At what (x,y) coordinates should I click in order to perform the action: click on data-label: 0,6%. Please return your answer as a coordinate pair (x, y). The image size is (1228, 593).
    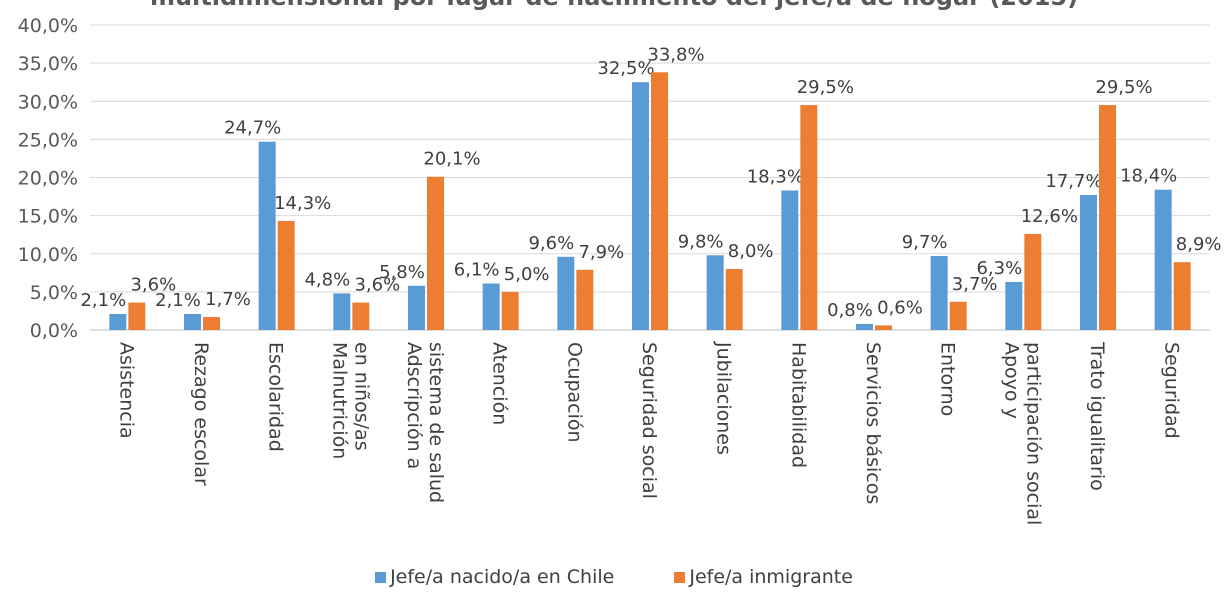
    Looking at the image, I should click on (900, 307).